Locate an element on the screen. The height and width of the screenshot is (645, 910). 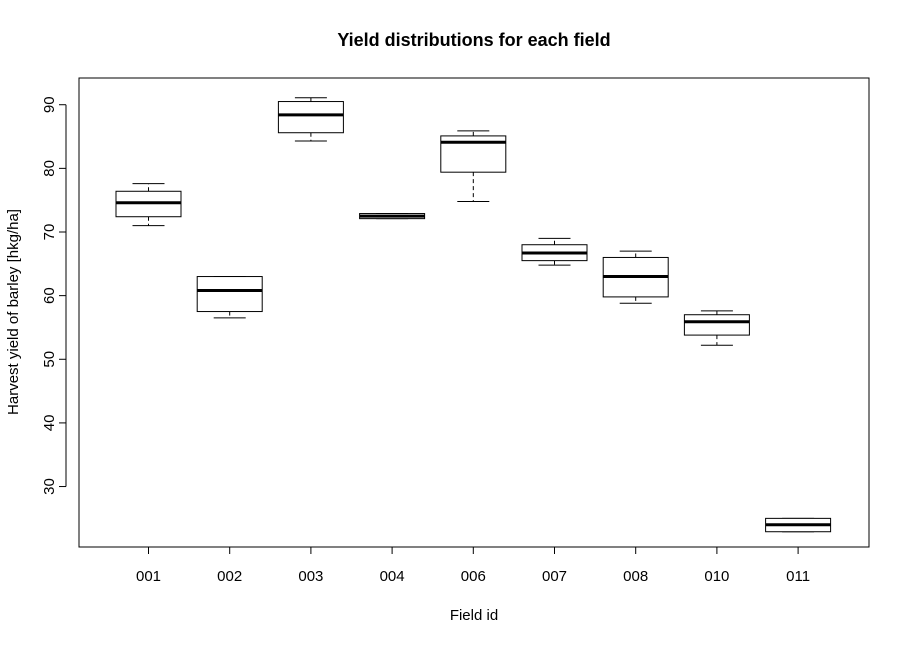
y-tick-label: 60 is located at coordinates (49, 295).